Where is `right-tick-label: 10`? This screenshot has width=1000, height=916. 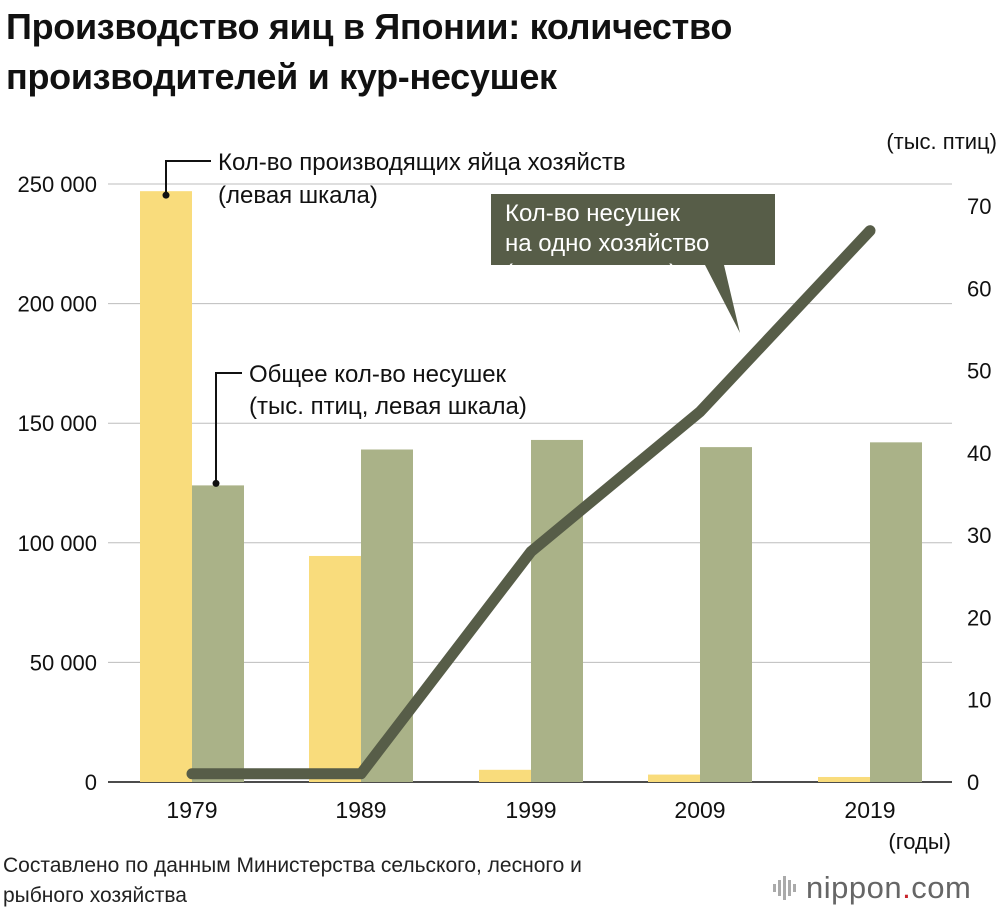
right-tick-label: 10 is located at coordinates (979, 700).